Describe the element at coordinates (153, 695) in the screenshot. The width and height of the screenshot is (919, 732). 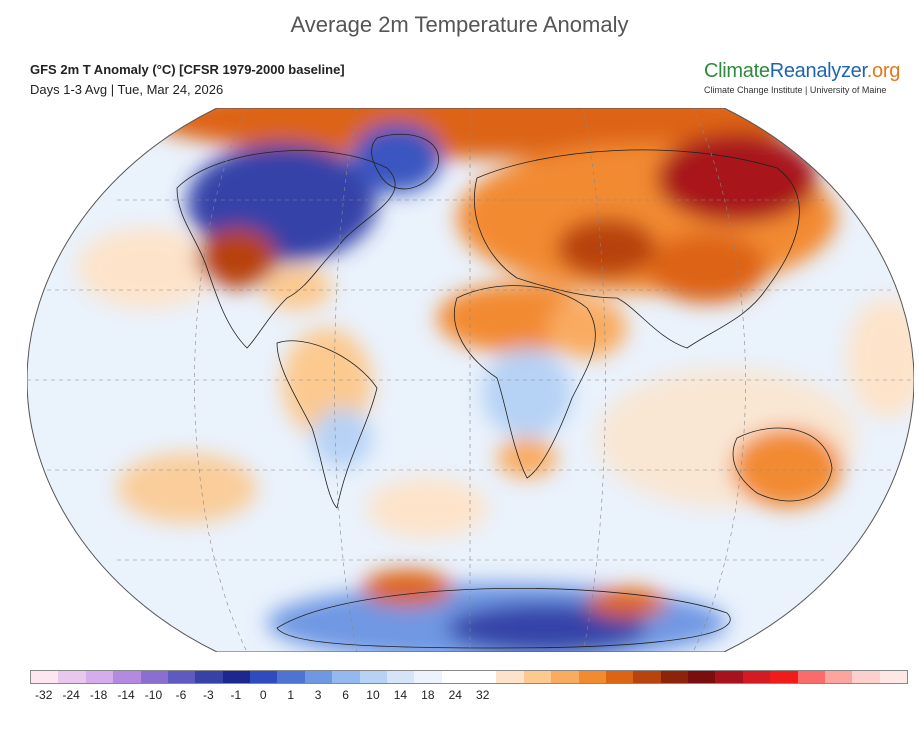
I see `colorbar-tick-label: -10` at that location.